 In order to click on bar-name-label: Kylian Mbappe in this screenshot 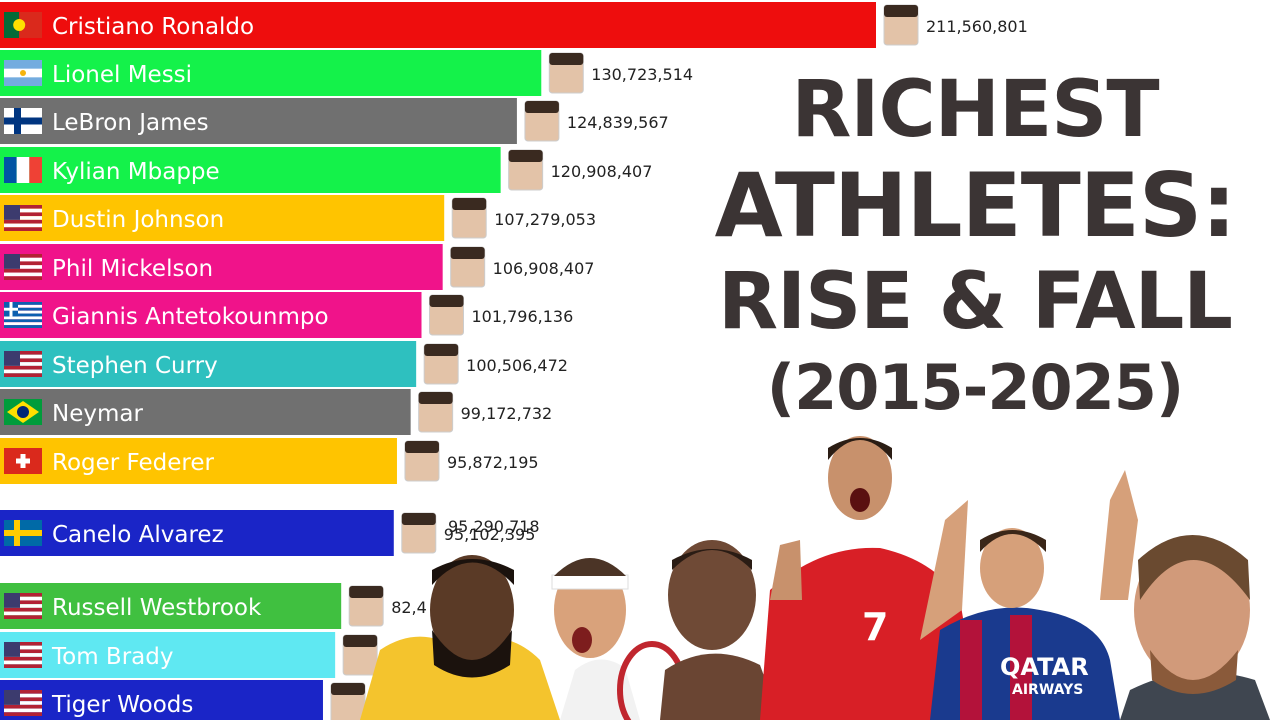, I will do `click(136, 172)`.